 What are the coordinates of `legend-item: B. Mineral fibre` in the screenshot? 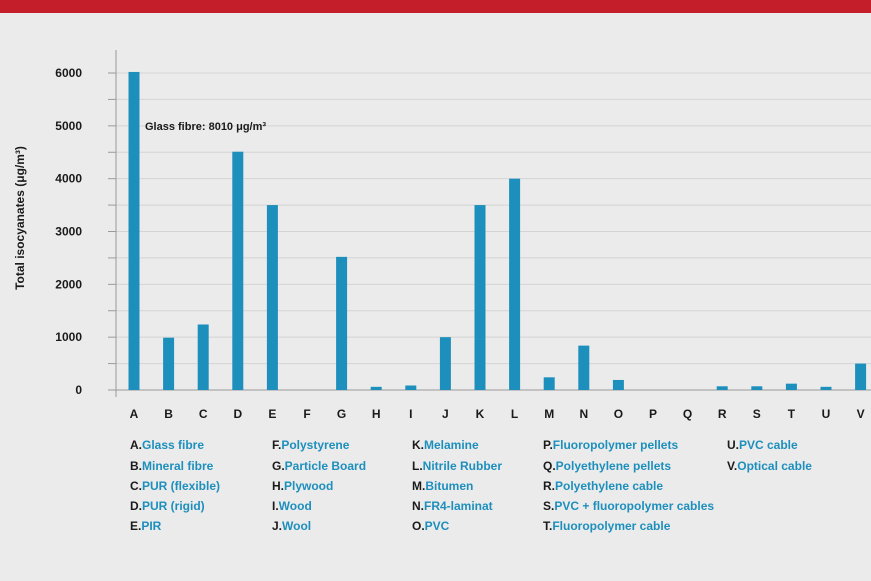 It's located at (171, 466).